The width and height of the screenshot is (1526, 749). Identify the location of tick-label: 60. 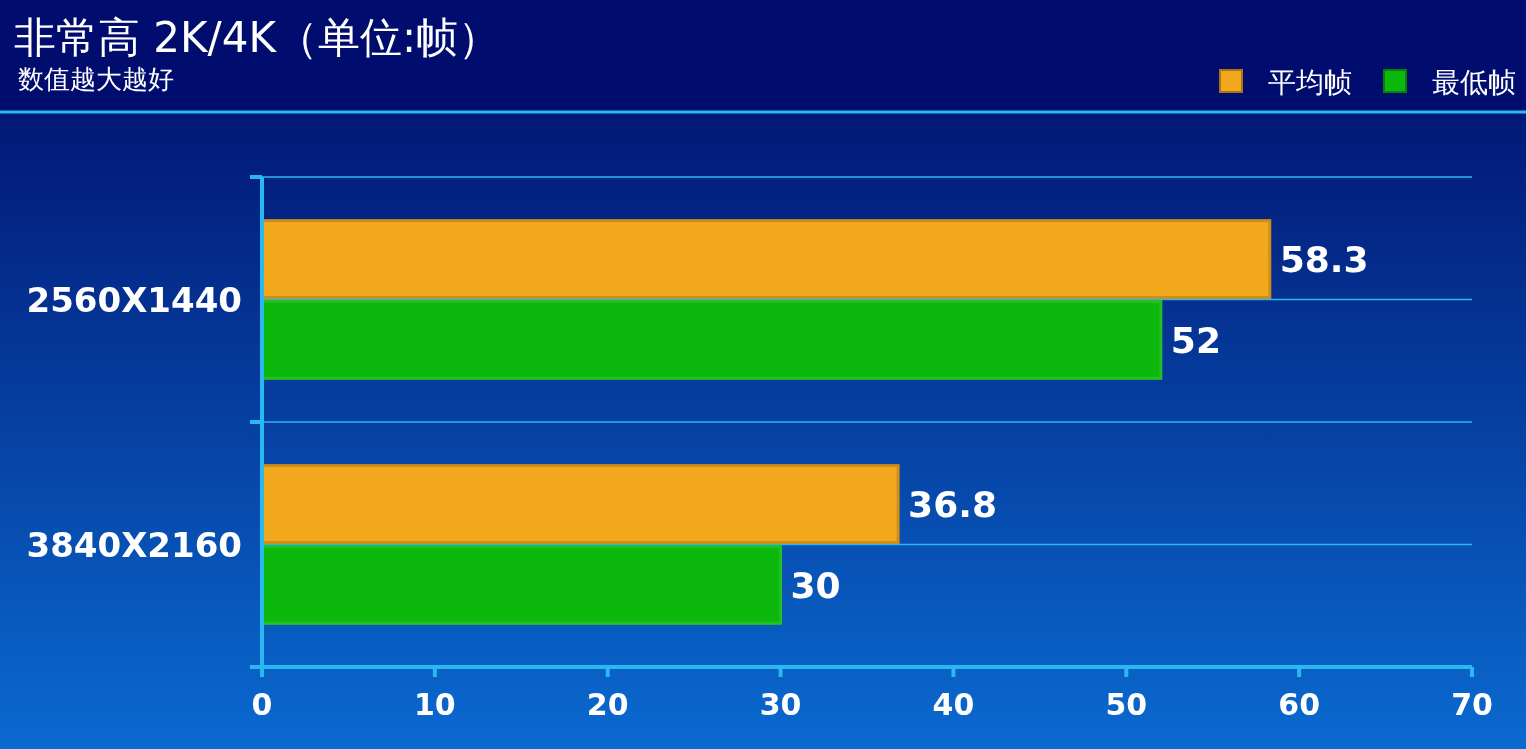
(1299, 704).